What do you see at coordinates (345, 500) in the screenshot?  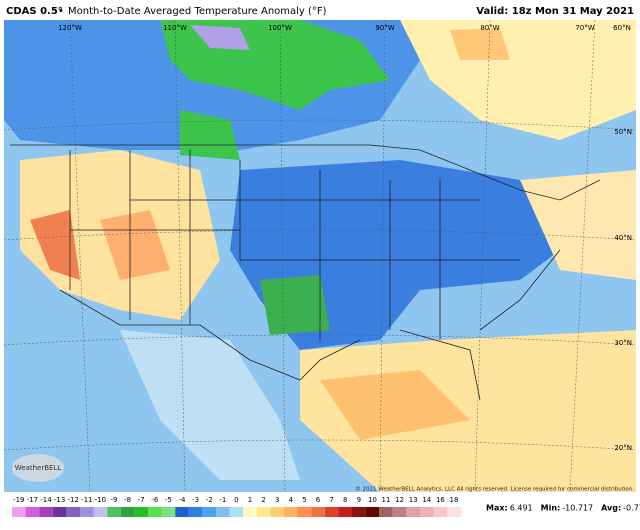 I see `colorbar-tick-label: 8` at bounding box center [345, 500].